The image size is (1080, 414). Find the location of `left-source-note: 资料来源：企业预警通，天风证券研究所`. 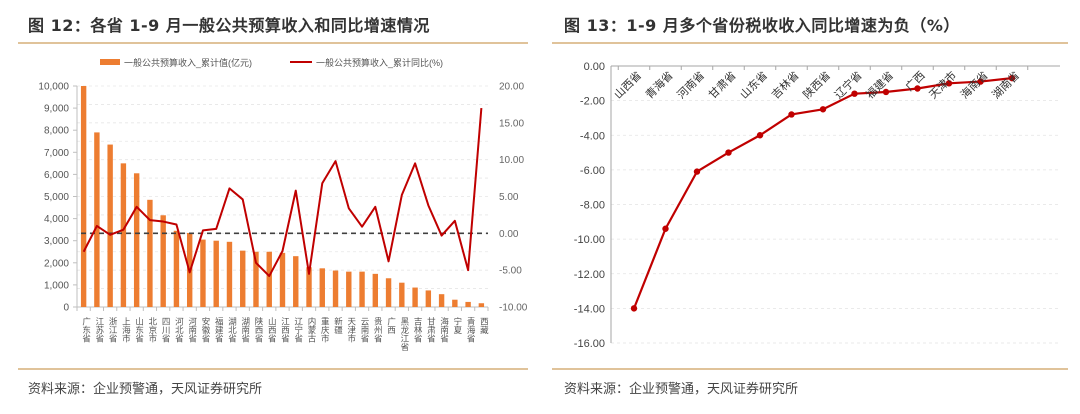

left-source-note: 资料来源：企业预警通，天风证券研究所 is located at coordinates (145, 389).